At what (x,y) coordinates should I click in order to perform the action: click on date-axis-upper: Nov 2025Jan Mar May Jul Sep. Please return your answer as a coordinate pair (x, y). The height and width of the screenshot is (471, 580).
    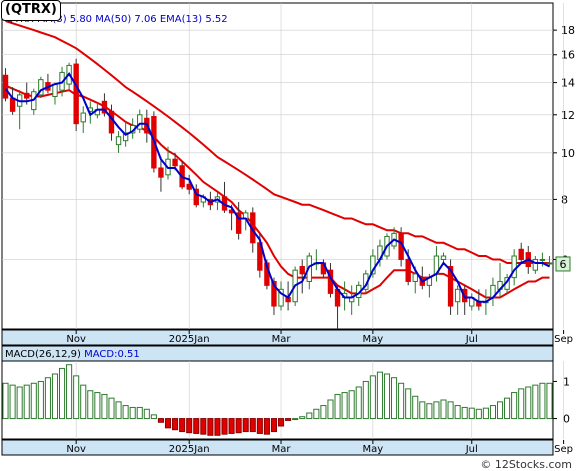
    Looking at the image, I should click on (287, 337).